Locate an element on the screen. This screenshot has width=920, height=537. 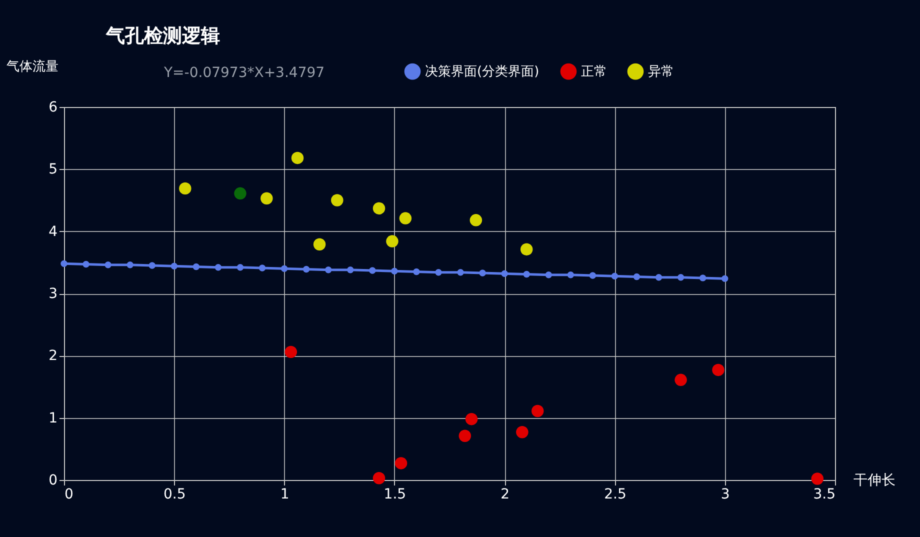
x-tick-label: 2 is located at coordinates (505, 494).